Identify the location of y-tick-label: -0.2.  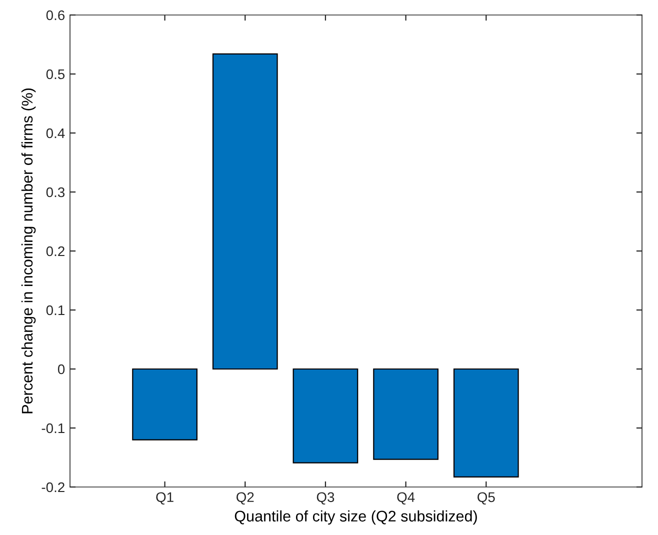
(53, 487).